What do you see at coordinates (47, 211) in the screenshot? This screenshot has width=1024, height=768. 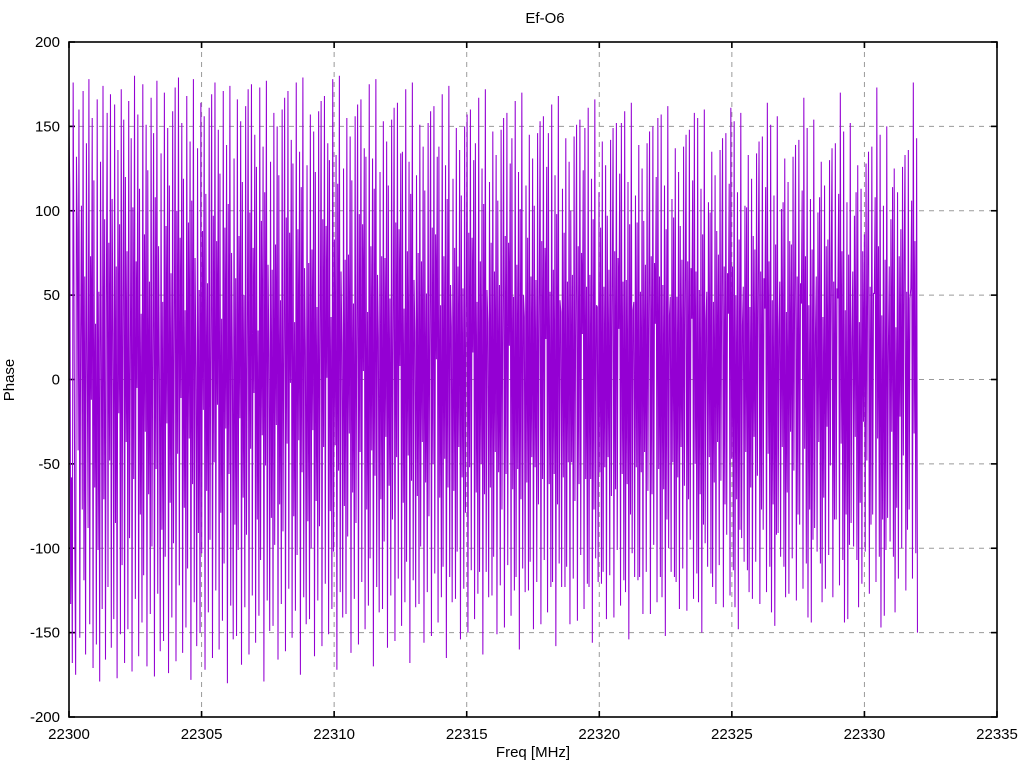 I see `y-tick-label: 100` at bounding box center [47, 211].